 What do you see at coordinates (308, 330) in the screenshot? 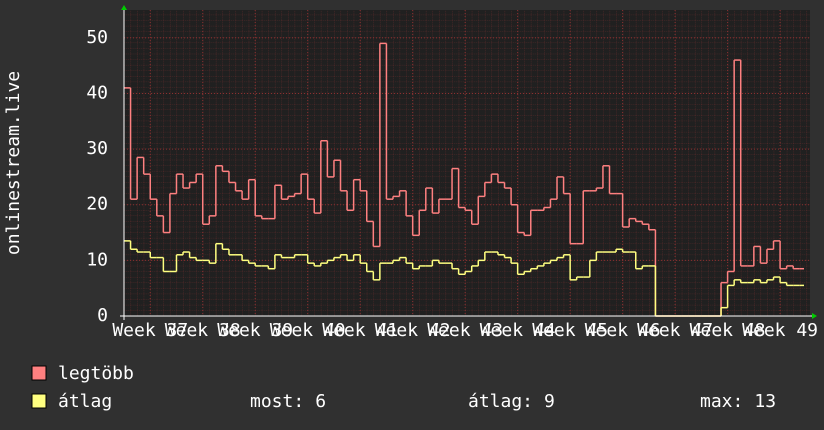
I see `x-tick-label: Week 40` at bounding box center [308, 330].